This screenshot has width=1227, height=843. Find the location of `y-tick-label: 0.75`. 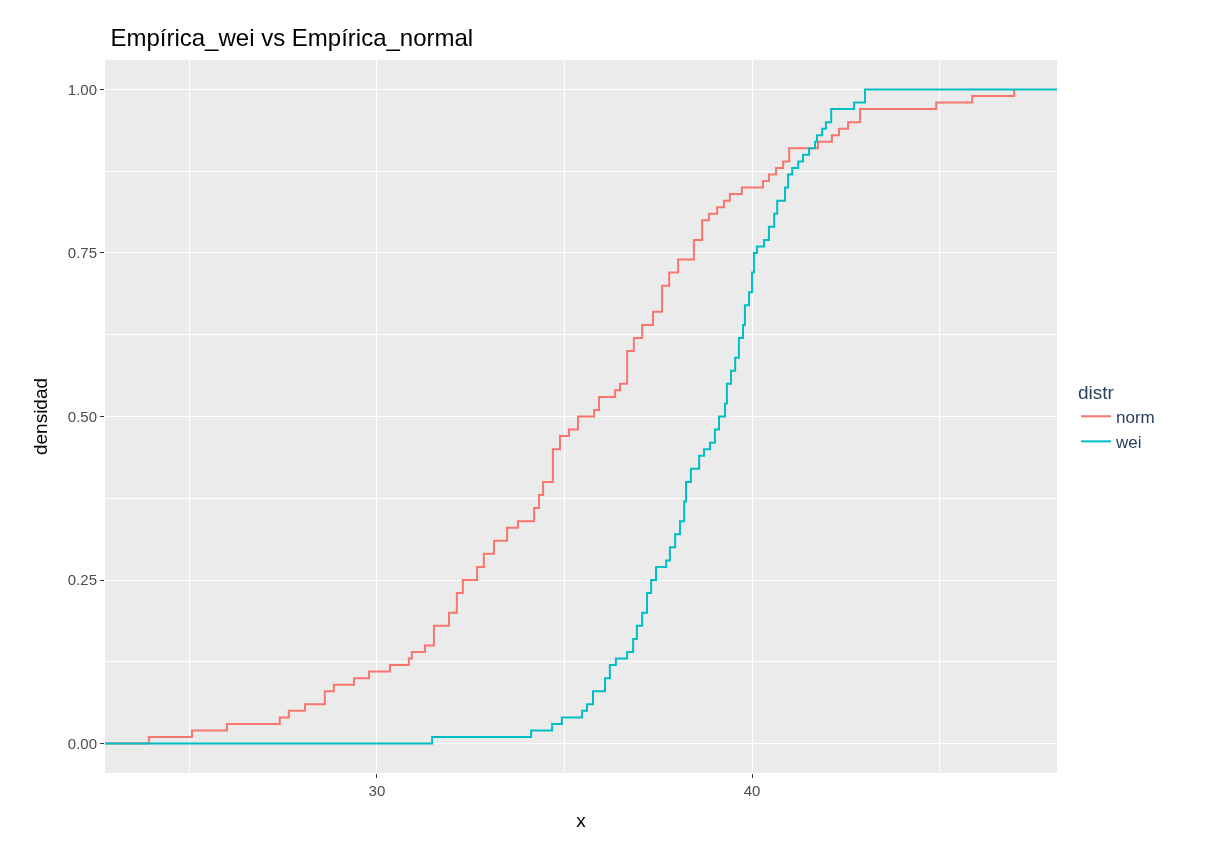

y-tick-label: 0.75 is located at coordinates (82, 253).